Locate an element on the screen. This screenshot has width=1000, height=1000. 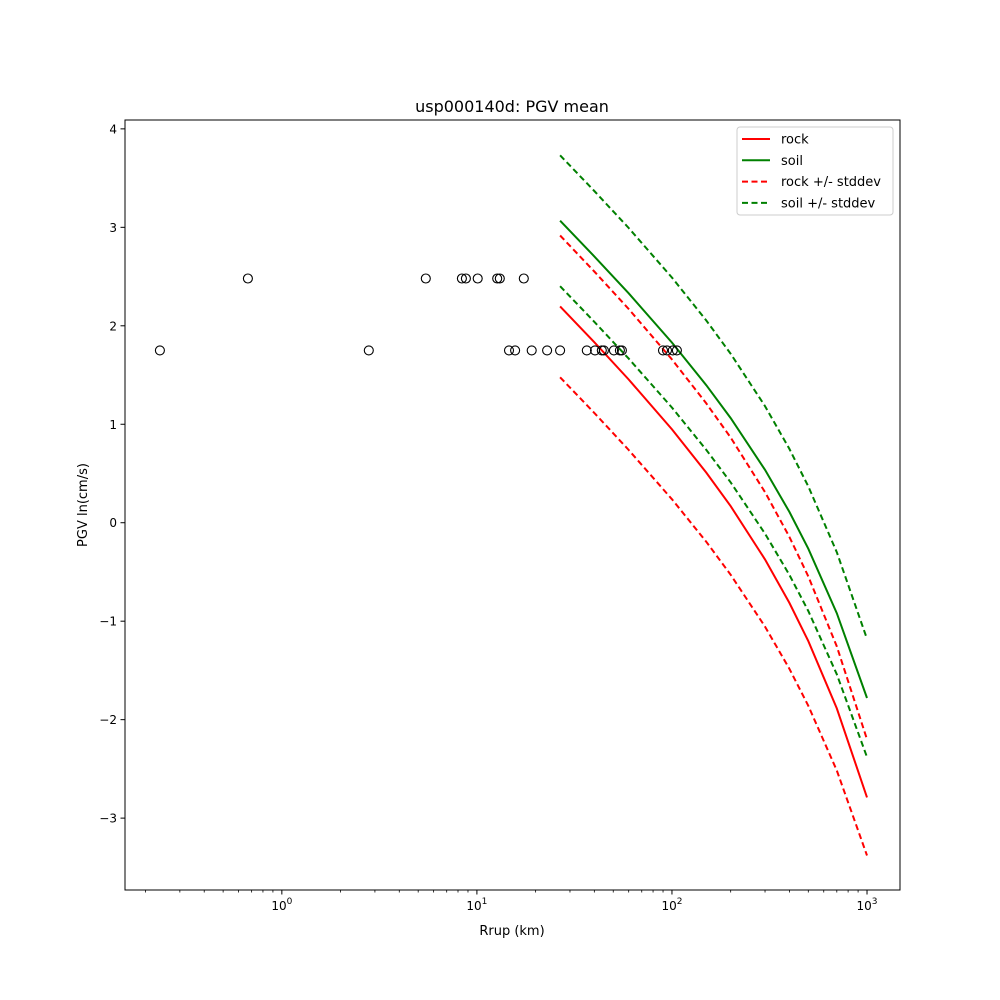
legend-box is located at coordinates (815, 171).